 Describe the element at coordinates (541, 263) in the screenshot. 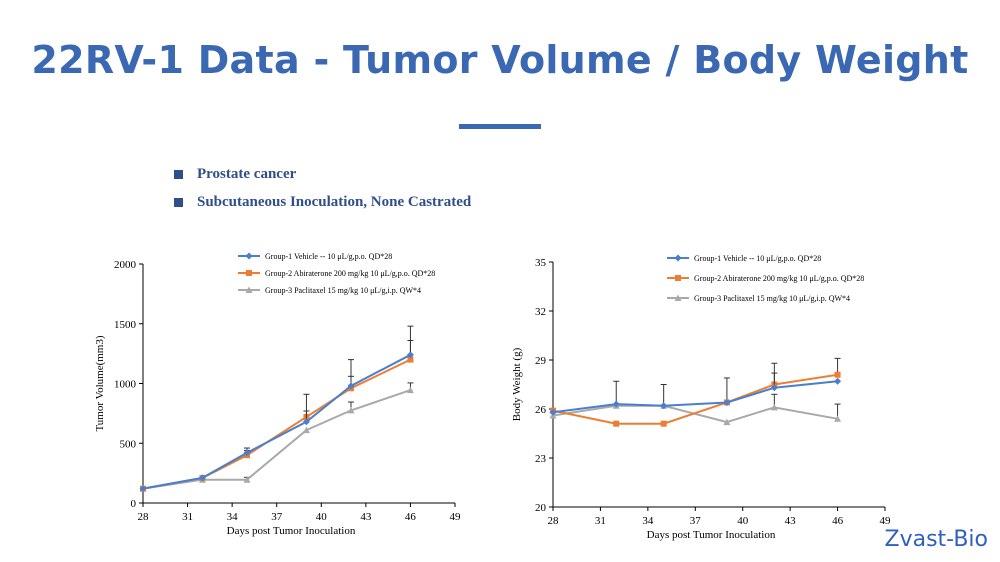

I see `y-tick-label: 35` at that location.